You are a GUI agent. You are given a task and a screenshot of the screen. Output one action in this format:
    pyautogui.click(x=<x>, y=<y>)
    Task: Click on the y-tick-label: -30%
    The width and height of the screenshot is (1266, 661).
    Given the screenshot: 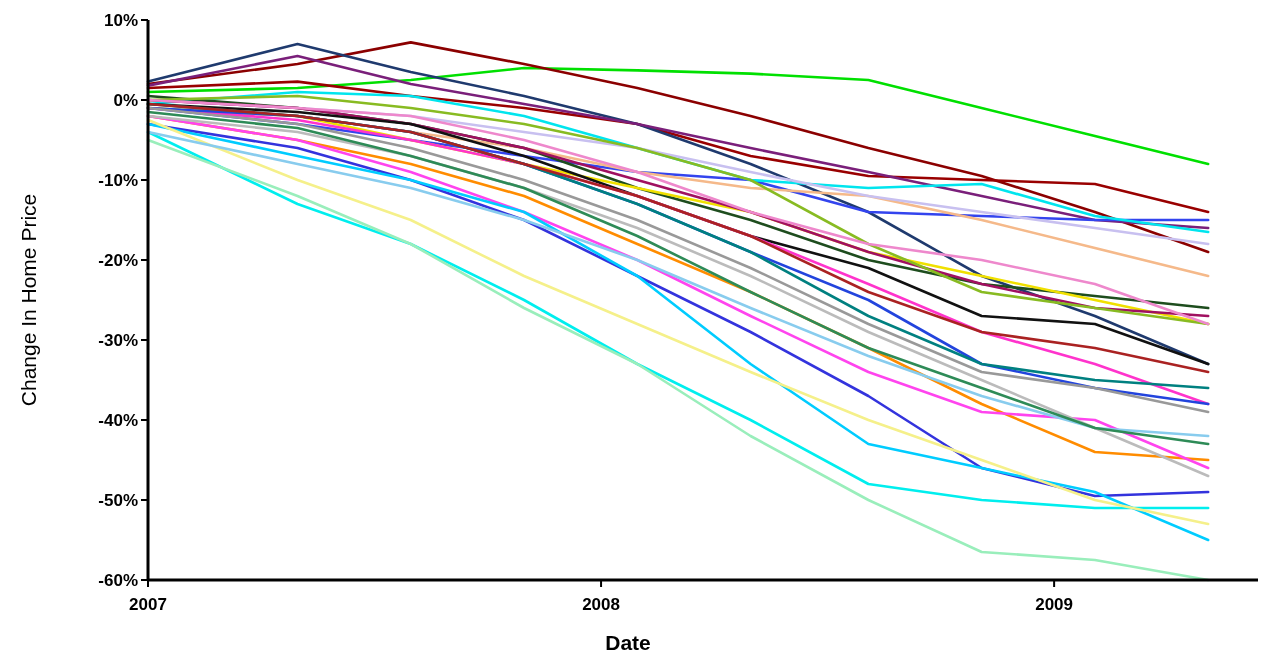 What is the action you would take?
    pyautogui.click(x=118, y=340)
    